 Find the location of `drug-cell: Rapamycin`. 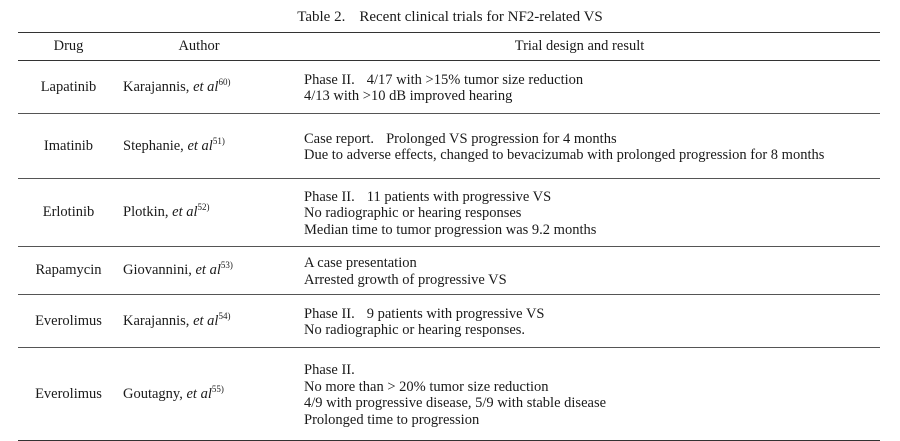

drug-cell: Rapamycin is located at coordinates (68, 270).